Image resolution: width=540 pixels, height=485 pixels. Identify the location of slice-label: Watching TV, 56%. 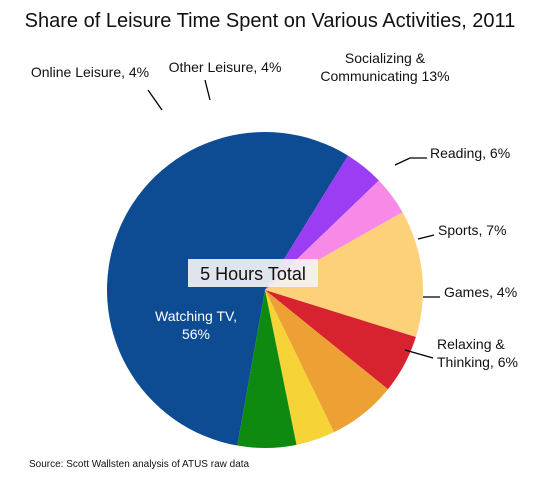
(196, 325).